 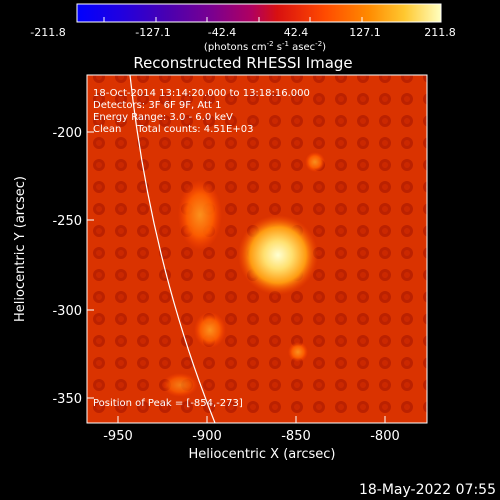 What do you see at coordinates (67, 311) in the screenshot?
I see `y-tick-label: -300` at bounding box center [67, 311].